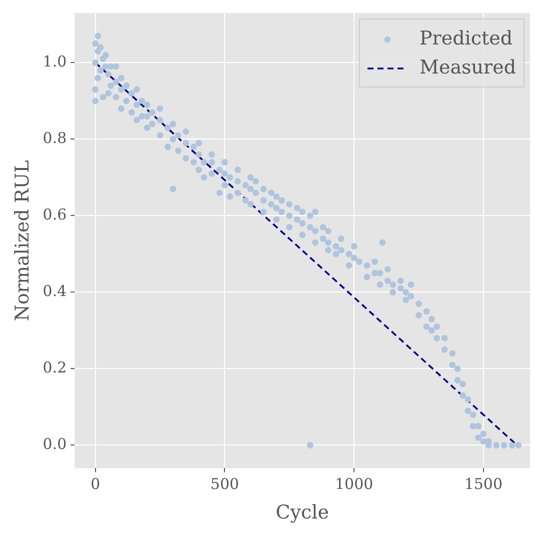  Describe the element at coordinates (22, 241) in the screenshot. I see `y-axis-title: Normalized RUL` at that location.